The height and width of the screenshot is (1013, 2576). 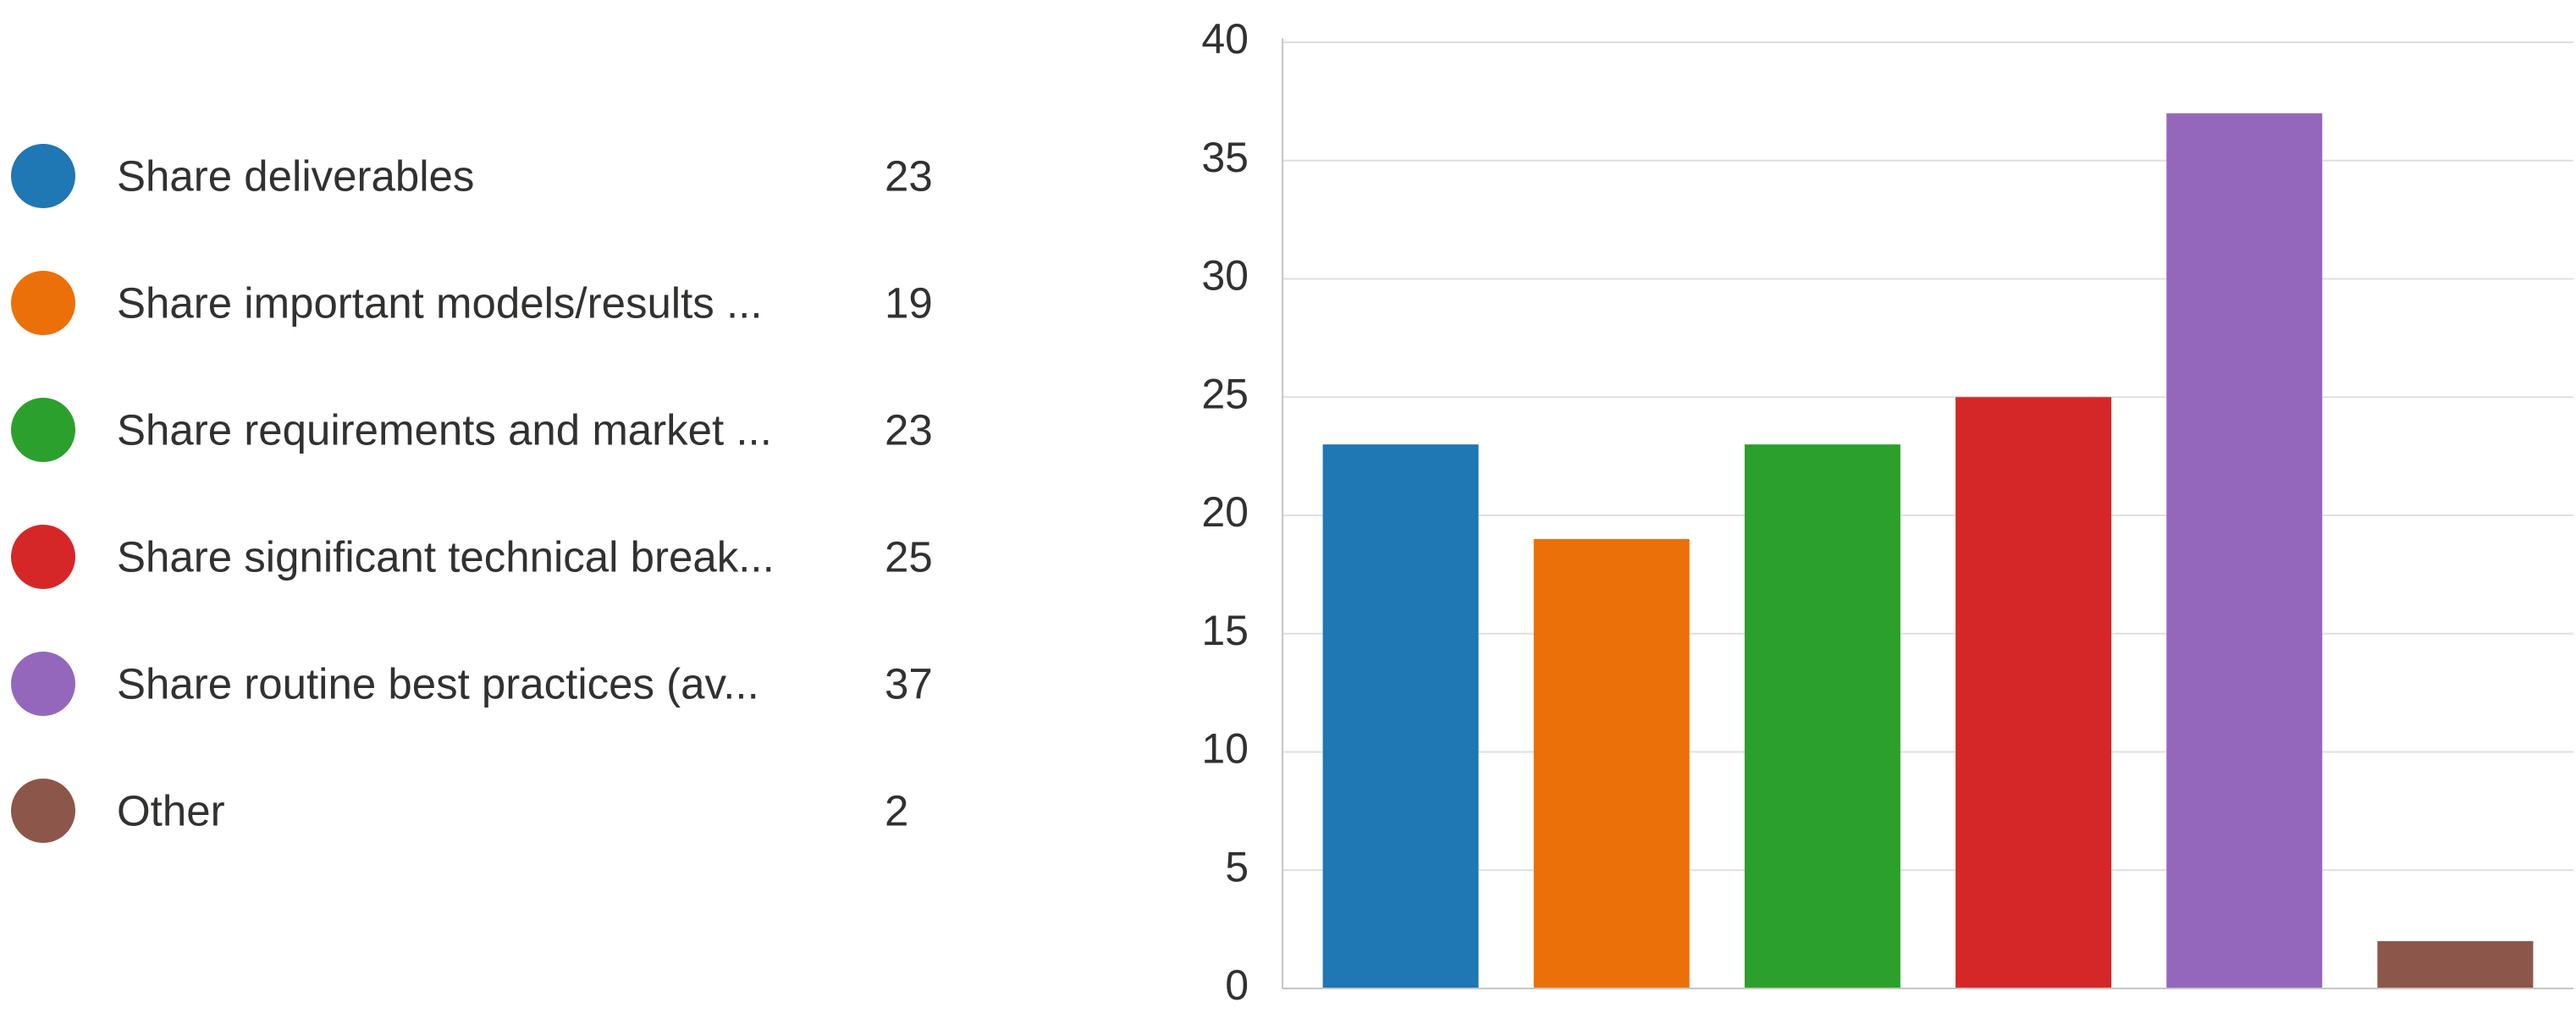 I want to click on legend-item-1: Share deliverables 23, so click(x=508, y=176).